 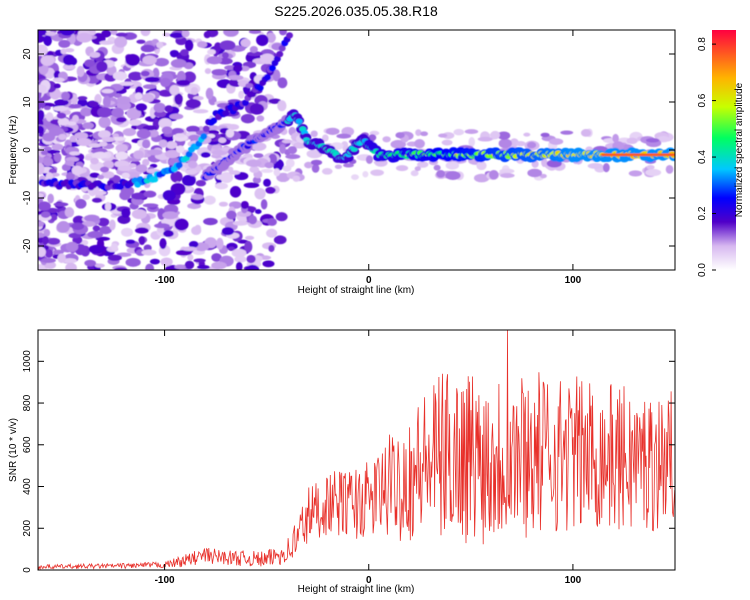 What do you see at coordinates (702, 44) in the screenshot?
I see `colorbar-tick-label: 0.8` at bounding box center [702, 44].